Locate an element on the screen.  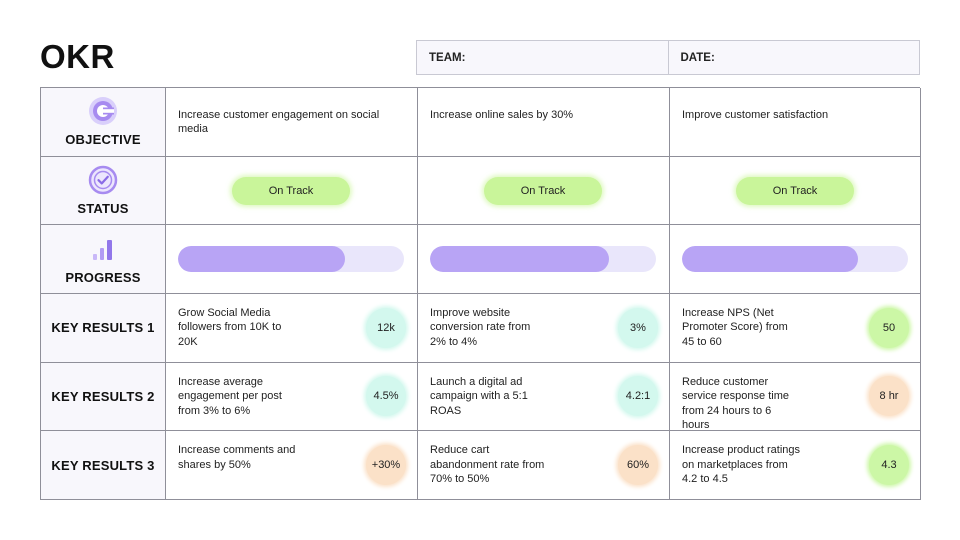
row-label-kr3: KEY RESULTS 3 is located at coordinates (103, 465).